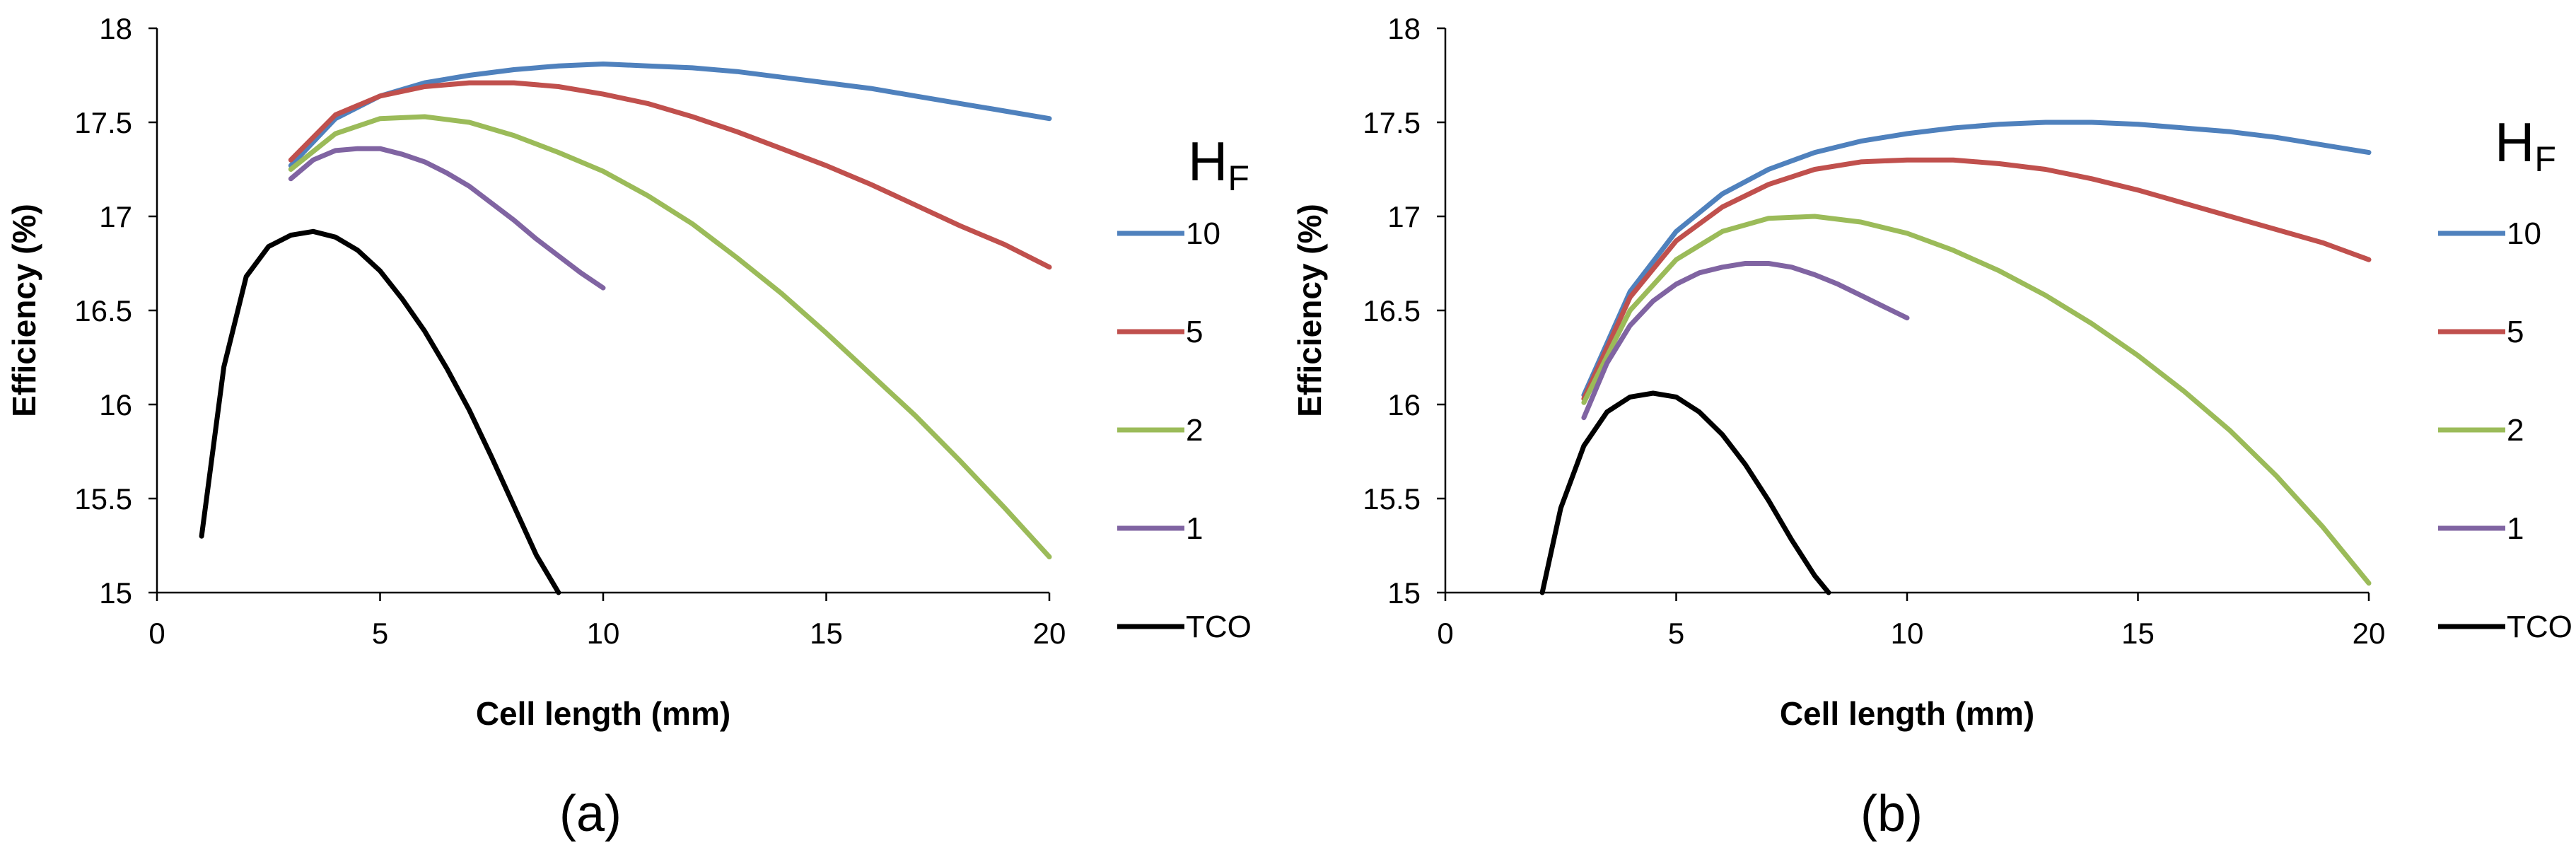  Describe the element at coordinates (590, 814) in the screenshot. I see `panel-caption: (a)` at that location.